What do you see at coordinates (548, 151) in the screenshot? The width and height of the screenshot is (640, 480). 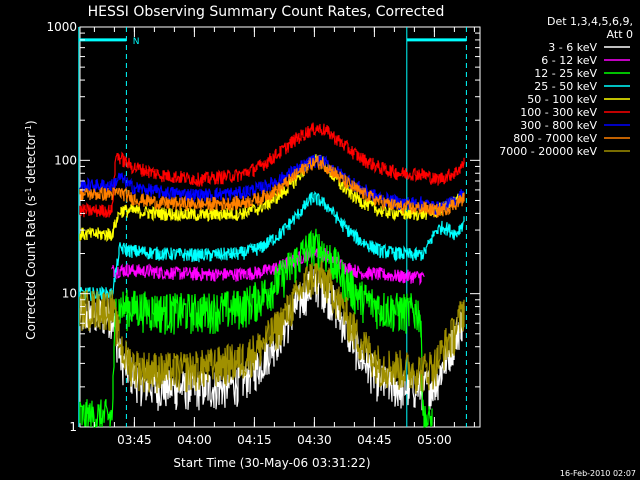 I see `legend-label-8: 7000 - 20000 keV` at bounding box center [548, 151].